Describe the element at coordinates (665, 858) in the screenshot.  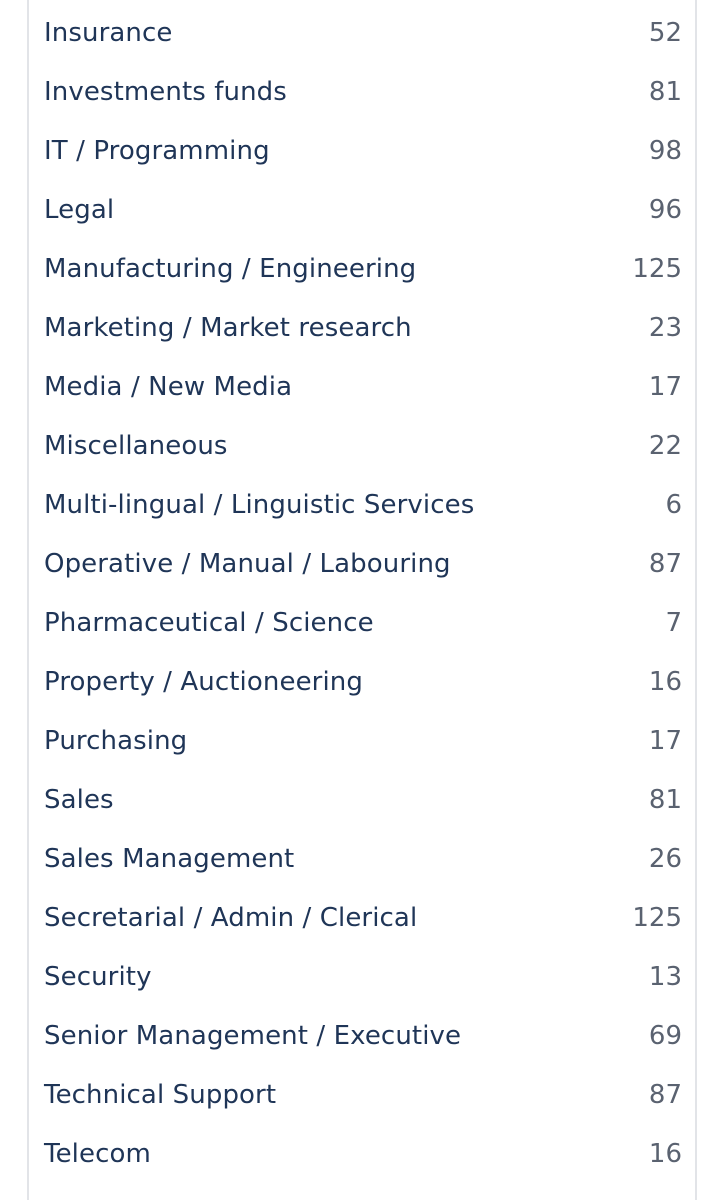
I see `category-count: 26` at that location.